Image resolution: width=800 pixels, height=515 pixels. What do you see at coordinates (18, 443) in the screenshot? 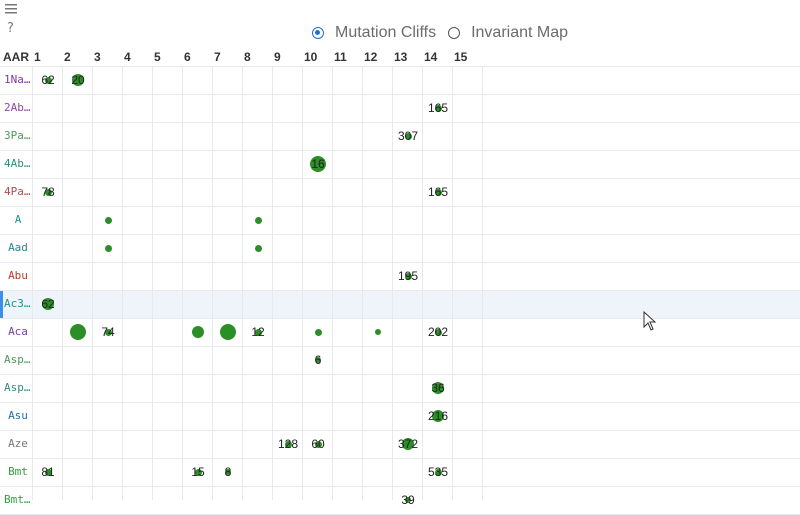
I see `row-label: Aze` at bounding box center [18, 443].